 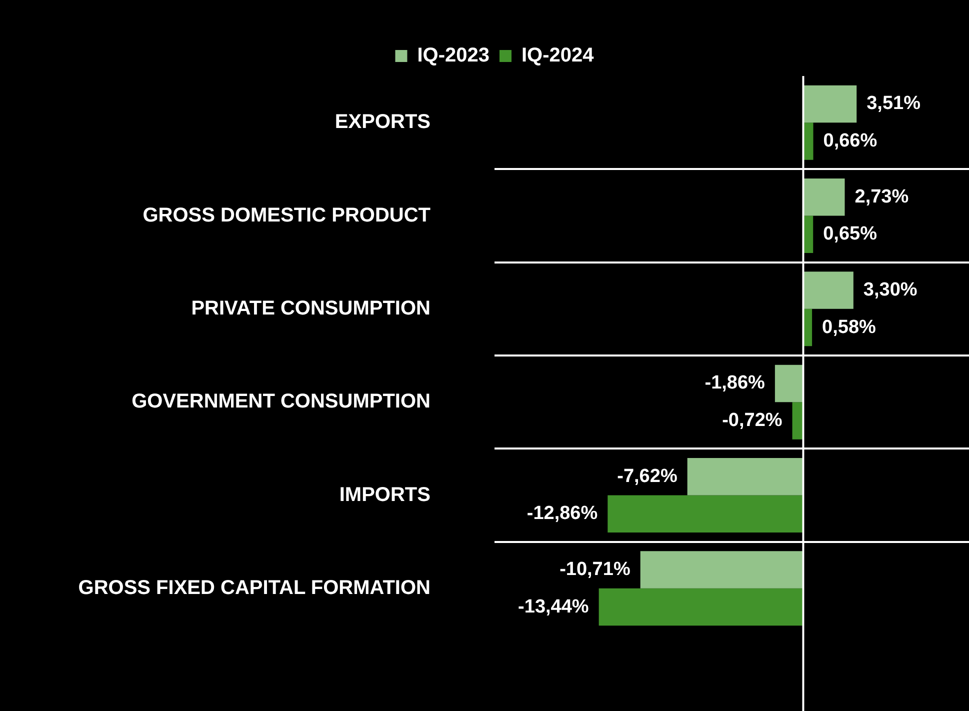 What do you see at coordinates (850, 234) in the screenshot?
I see `data-label: 0,65%` at bounding box center [850, 234].